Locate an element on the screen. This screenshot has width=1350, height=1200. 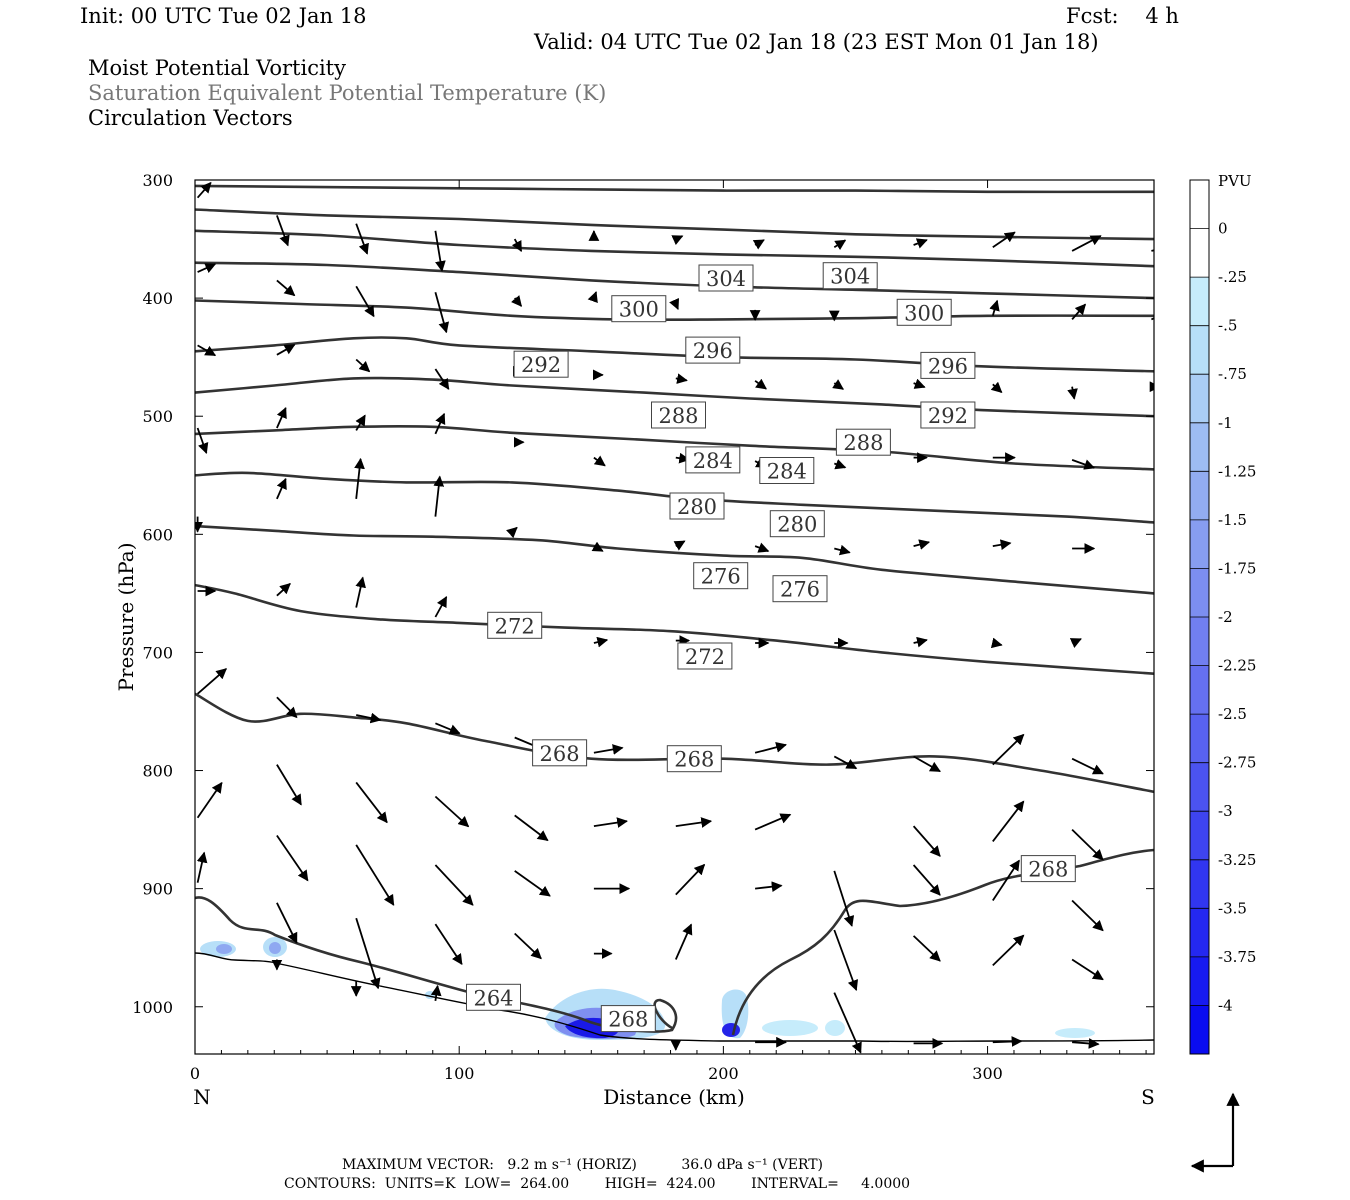
contour-label-text: 304 is located at coordinates (850, 277).